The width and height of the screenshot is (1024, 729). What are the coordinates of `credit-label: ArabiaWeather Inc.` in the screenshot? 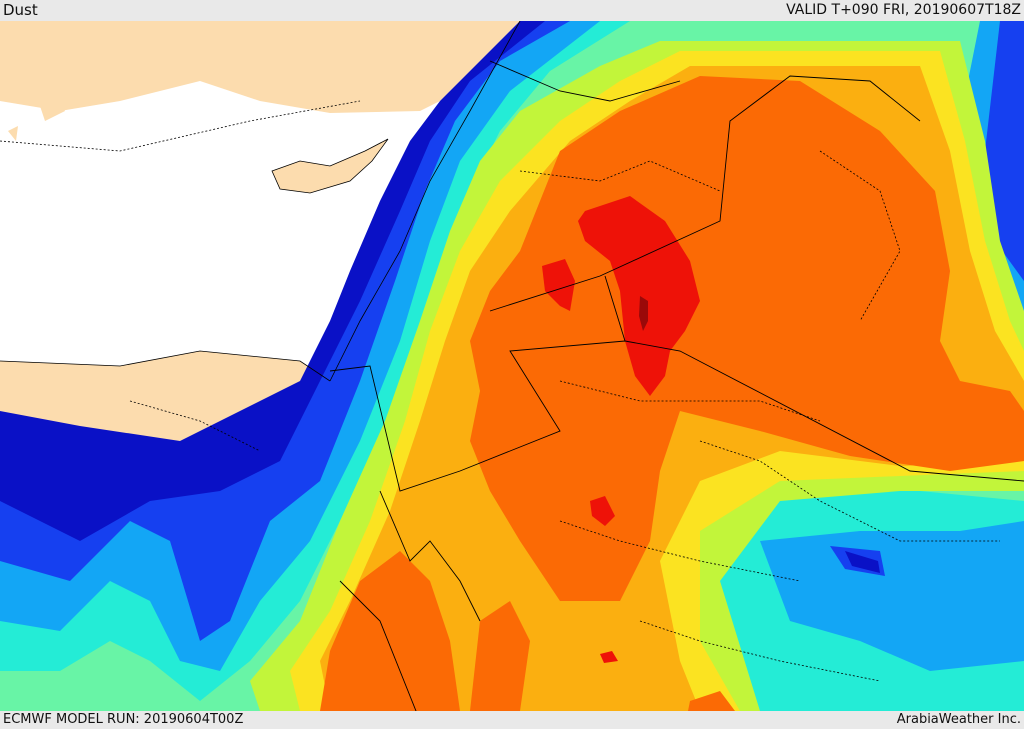 It's located at (958, 719).